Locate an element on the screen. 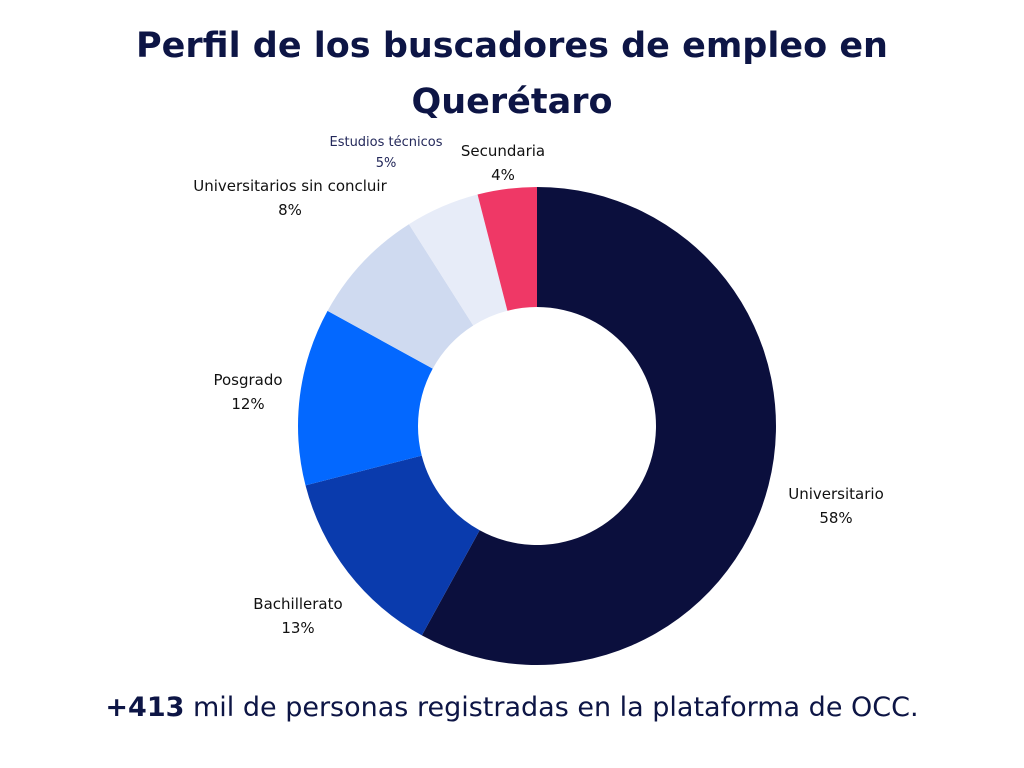  value-bachillerato: 13% is located at coordinates (297, 628).